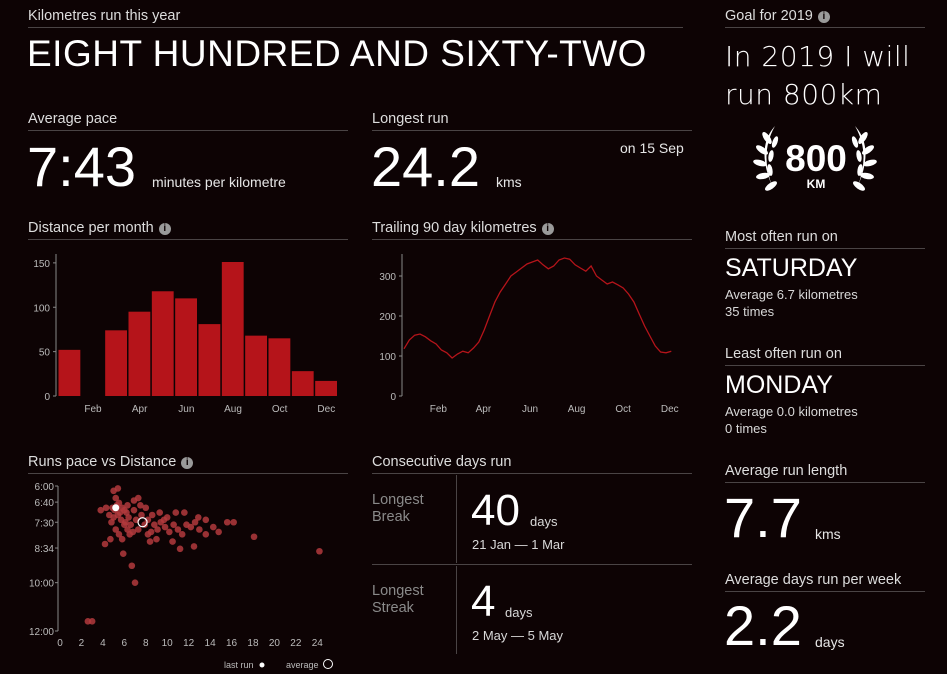  Describe the element at coordinates (791, 294) in the screenshot. I see `most-often-avg: Average 6.7 kilometres` at that location.